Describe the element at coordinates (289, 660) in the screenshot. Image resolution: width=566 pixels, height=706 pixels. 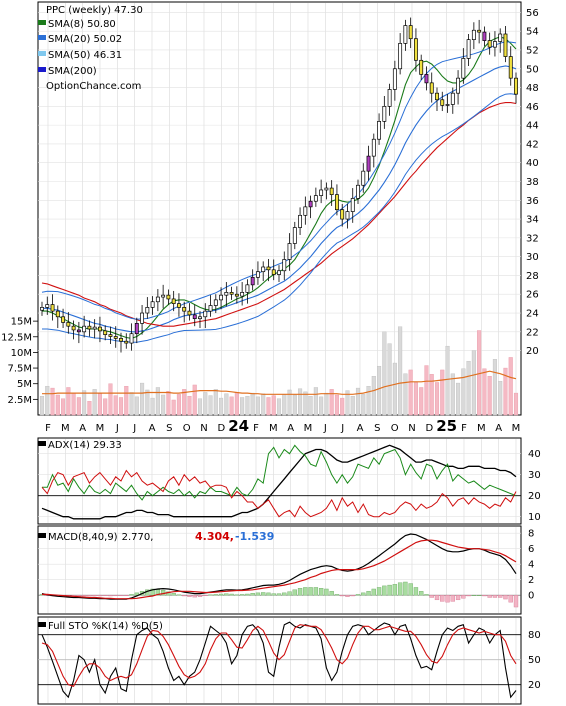
I see `stochastic-panel: 20 50 80 Full STO %K(14) %D(5)` at that location.